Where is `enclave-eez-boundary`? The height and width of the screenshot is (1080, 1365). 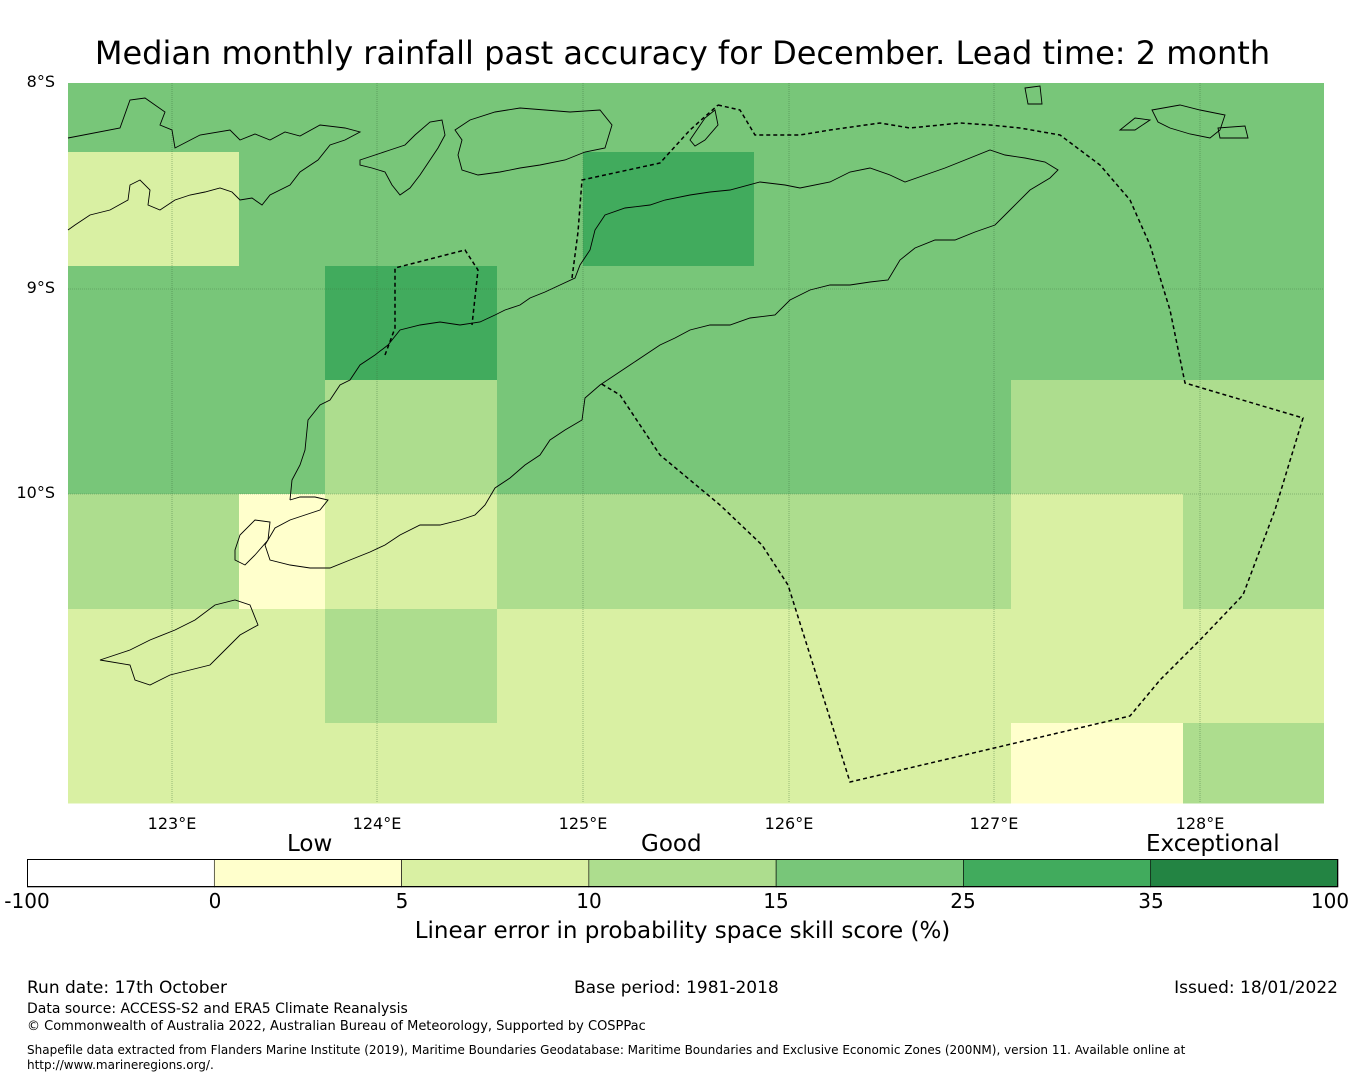
enclave-eez-boundary is located at coordinates (645, 191).